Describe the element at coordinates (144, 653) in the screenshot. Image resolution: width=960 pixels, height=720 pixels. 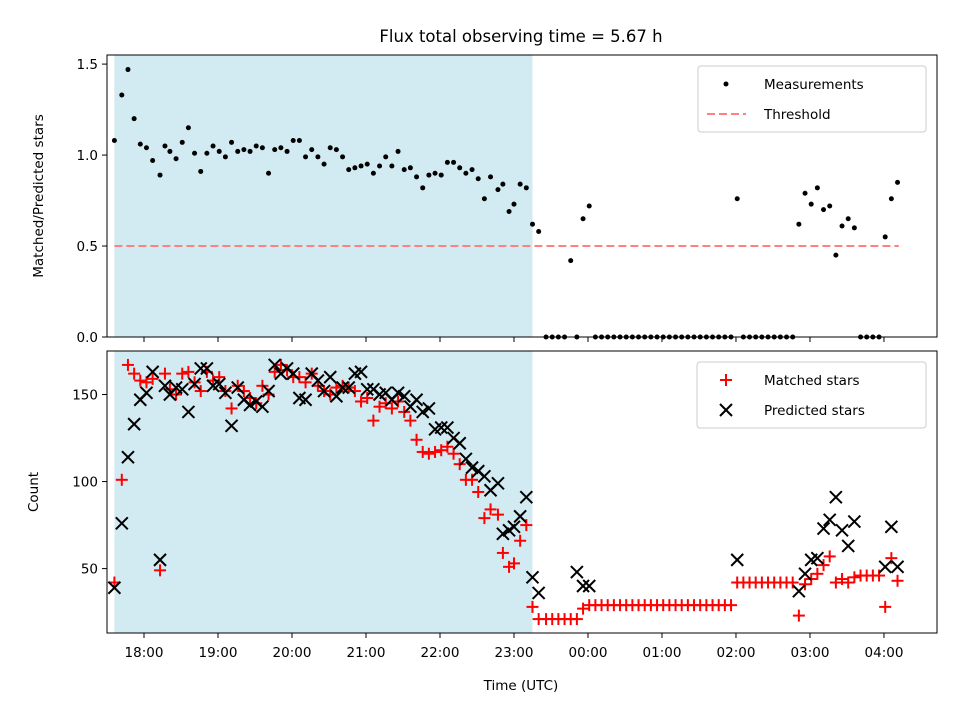
I see `x-tick-label: 18:00` at that location.